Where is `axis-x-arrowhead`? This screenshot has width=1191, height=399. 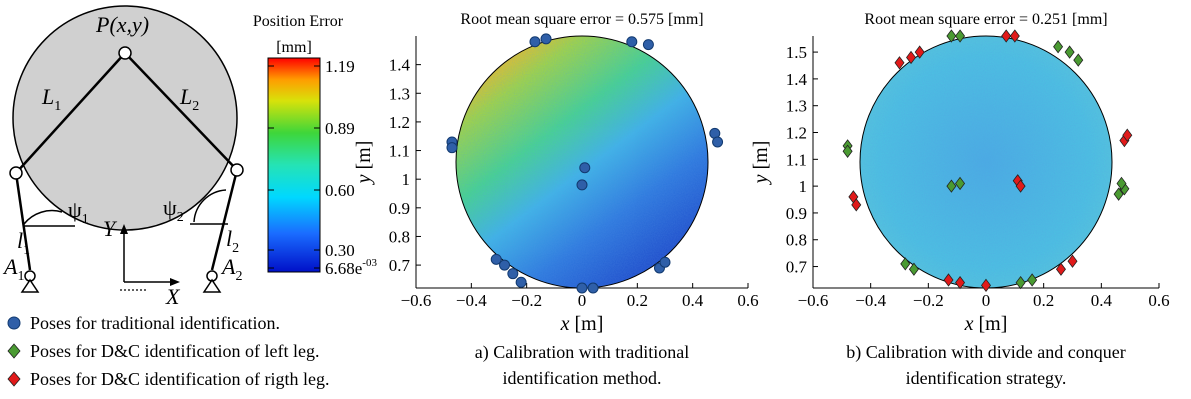
axis-x-arrowhead is located at coordinates (175, 282).